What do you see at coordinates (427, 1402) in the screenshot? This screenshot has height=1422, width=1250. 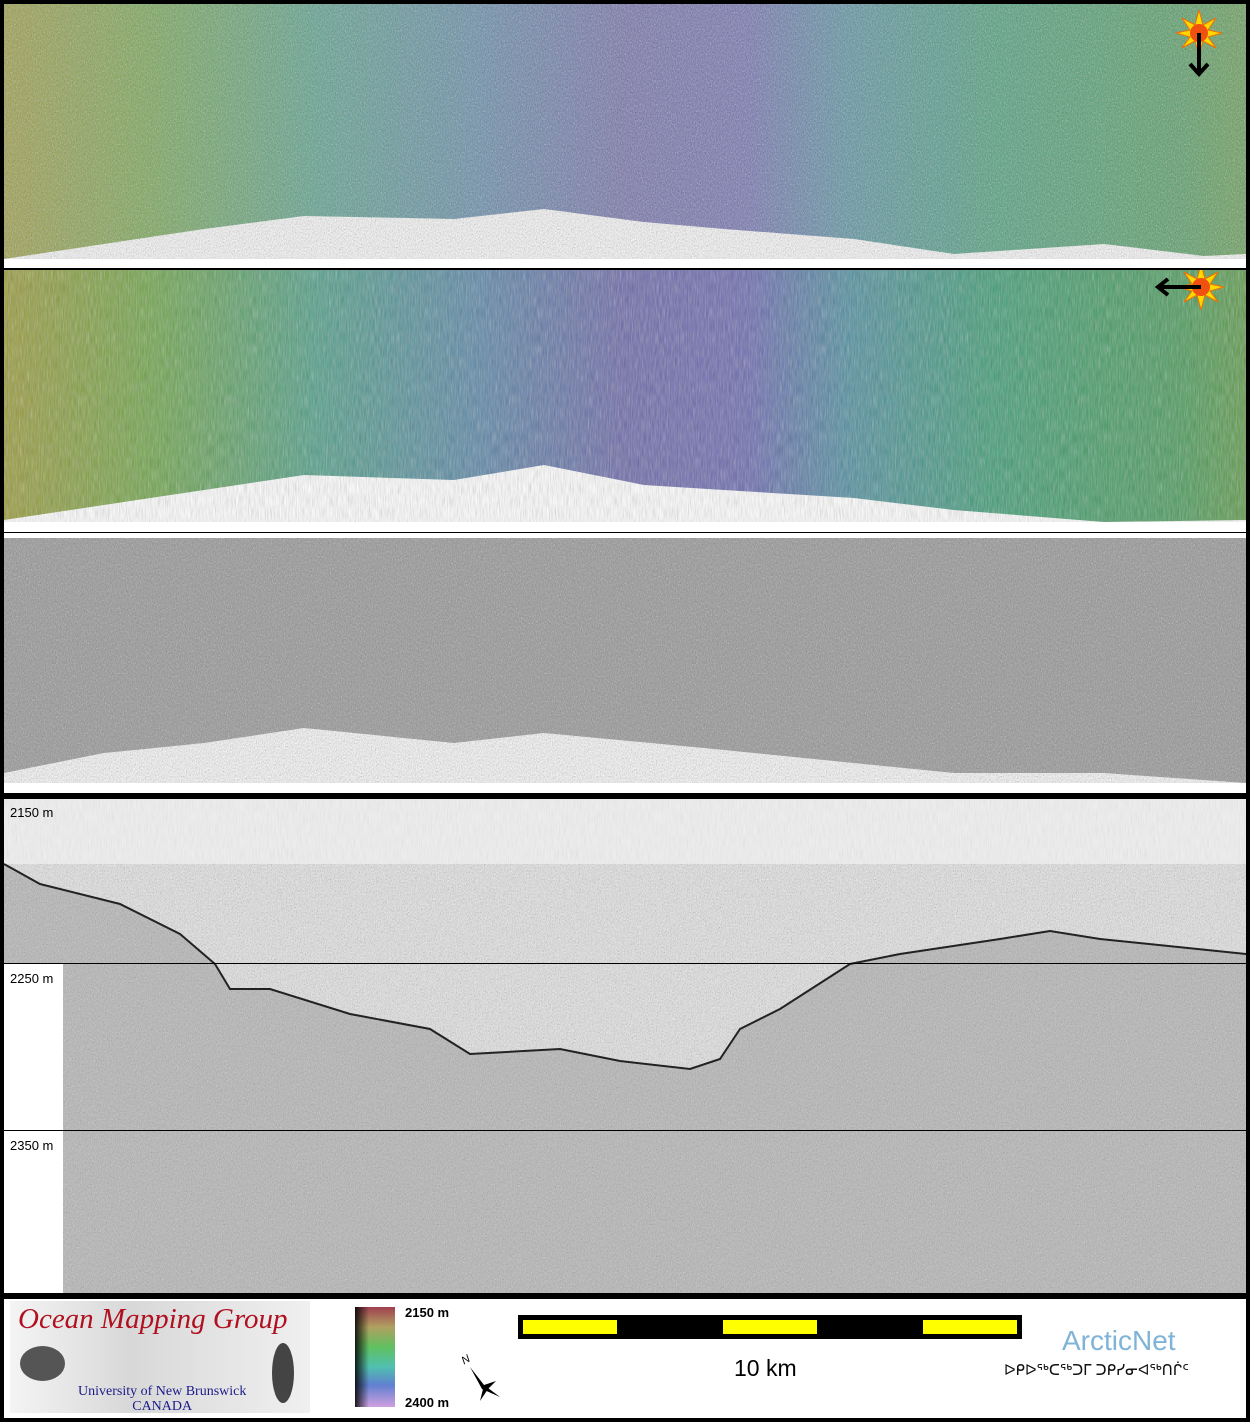 I see `colorbar-bottom-label: 2400 m` at bounding box center [427, 1402].